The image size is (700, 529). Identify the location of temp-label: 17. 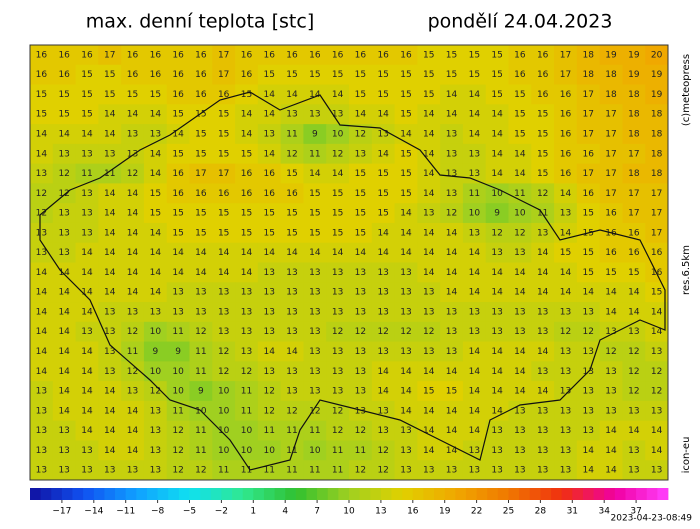
(588, 115).